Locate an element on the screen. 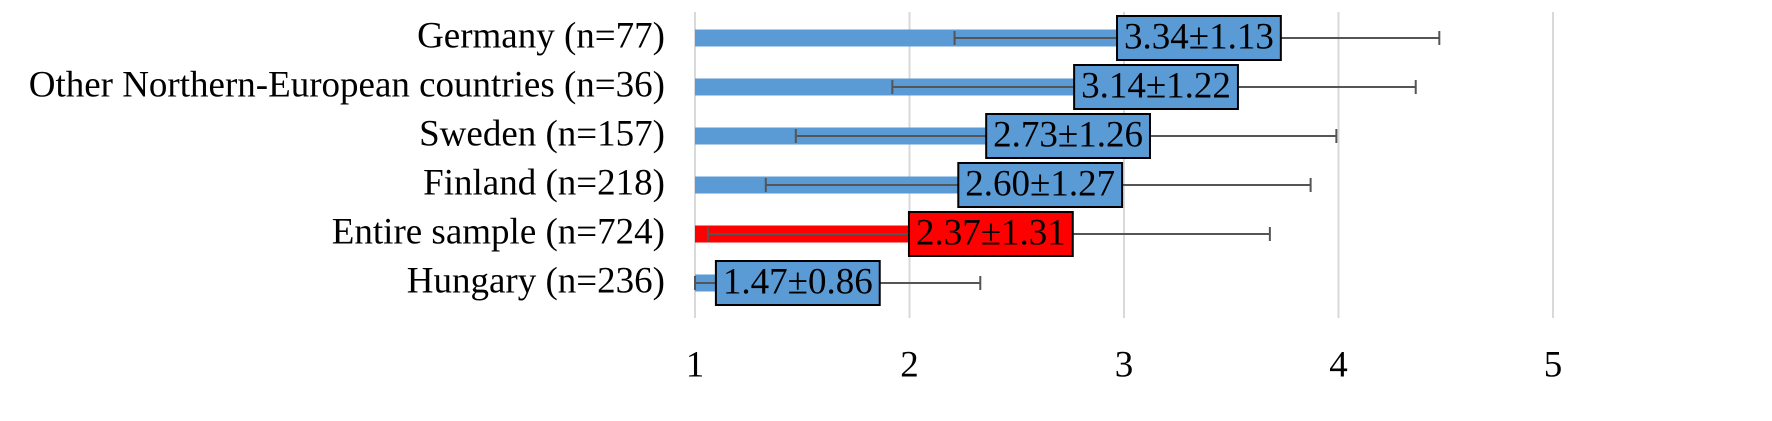 Image resolution: width=1772 pixels, height=421 pixels. data-label: 3.14±1.22 is located at coordinates (1156, 85).